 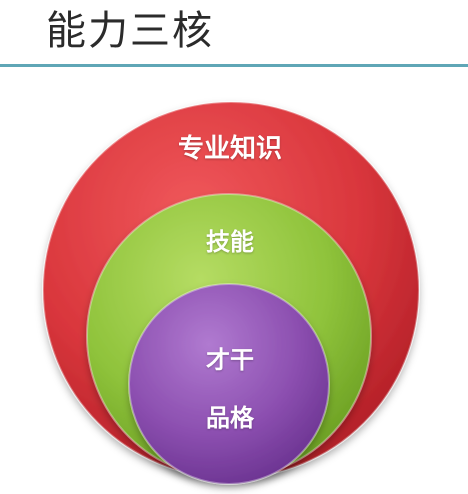 I want to click on outer-circle-label: 专业知识, so click(x=230, y=149).